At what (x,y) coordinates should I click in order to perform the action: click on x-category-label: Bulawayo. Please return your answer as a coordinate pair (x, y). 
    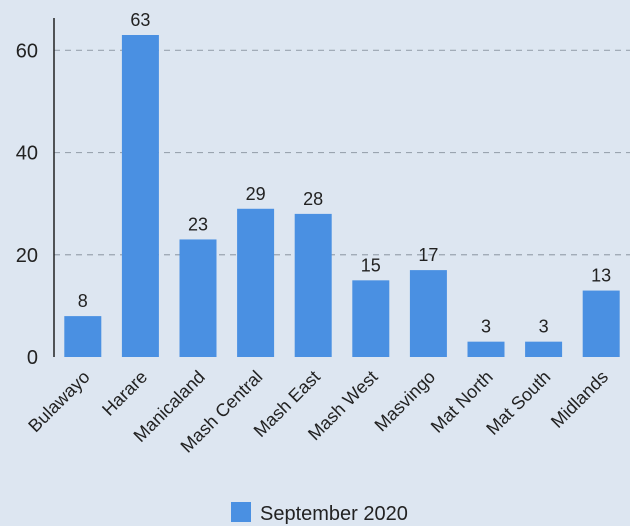
    Looking at the image, I should click on (58, 401).